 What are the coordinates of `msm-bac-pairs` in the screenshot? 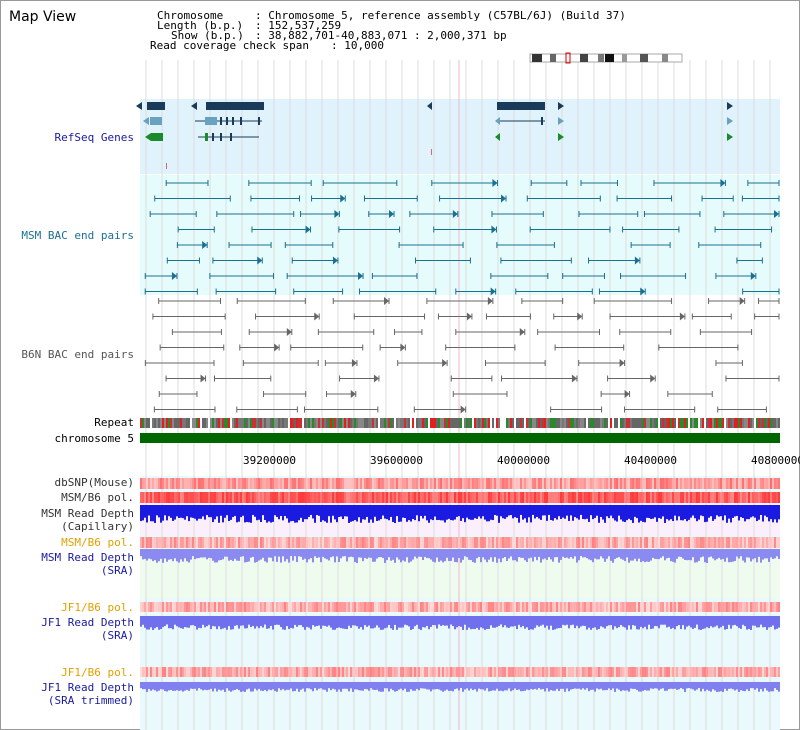 It's located at (462, 237).